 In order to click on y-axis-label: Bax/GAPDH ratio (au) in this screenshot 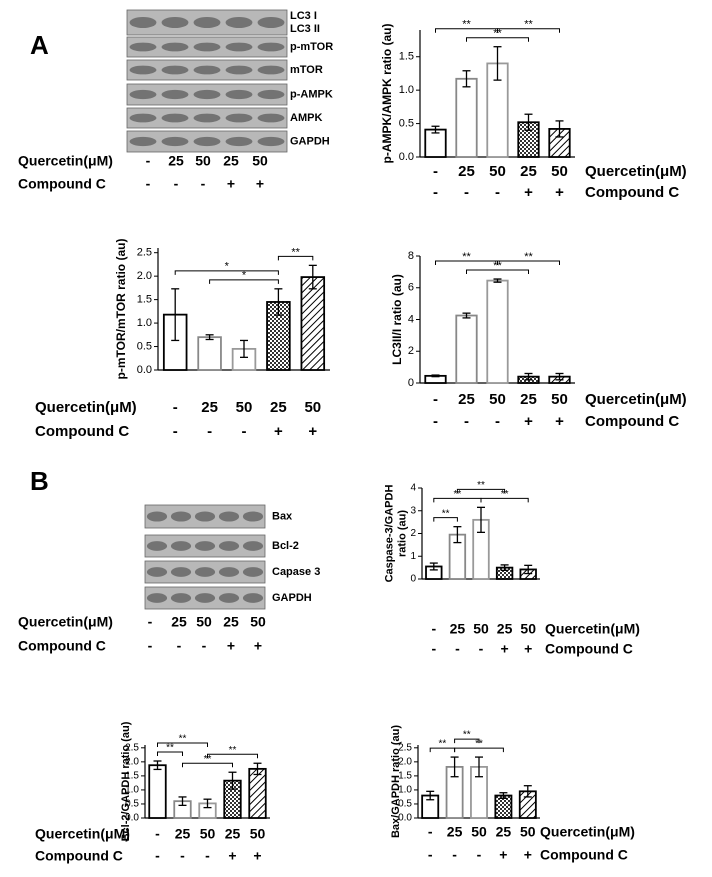, I will do `click(396, 781)`.